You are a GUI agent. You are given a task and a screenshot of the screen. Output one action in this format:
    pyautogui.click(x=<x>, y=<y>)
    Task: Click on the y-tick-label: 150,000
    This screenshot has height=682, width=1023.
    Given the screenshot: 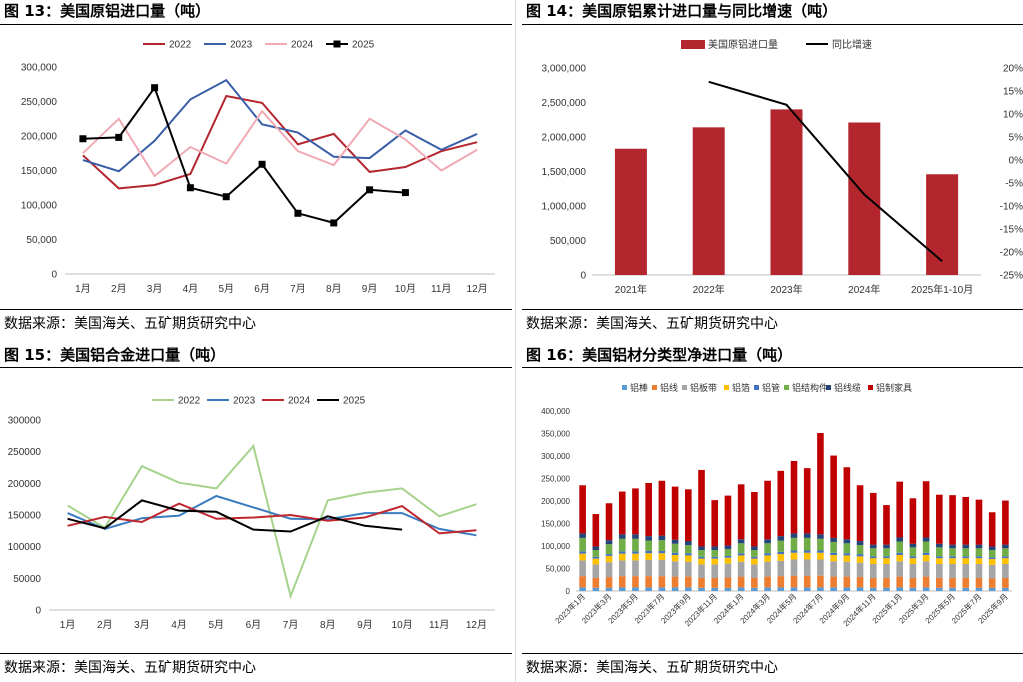 What is the action you would take?
    pyautogui.click(x=39, y=171)
    